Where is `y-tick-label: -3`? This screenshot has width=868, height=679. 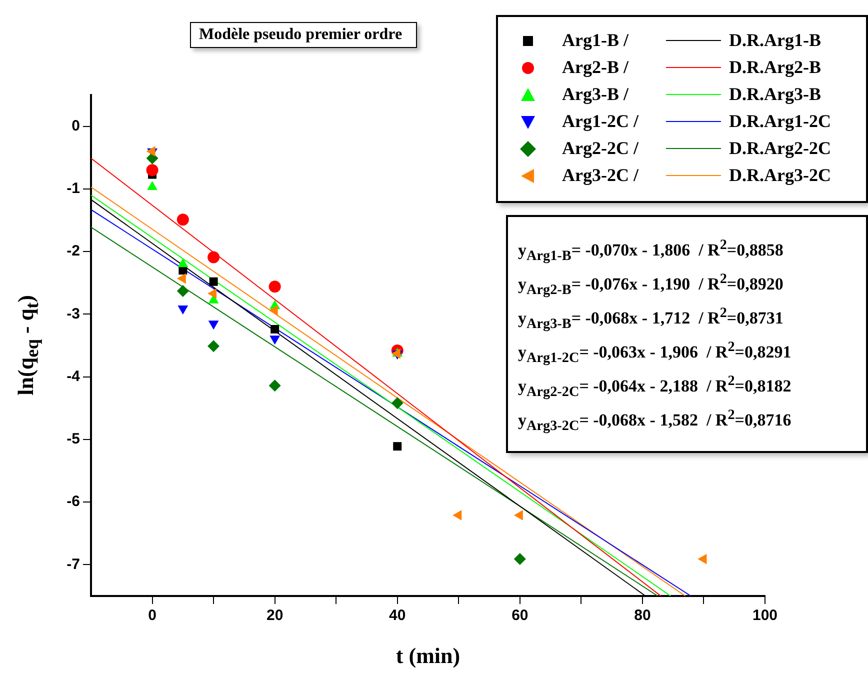 y-tick-label: -3 is located at coordinates (73, 313).